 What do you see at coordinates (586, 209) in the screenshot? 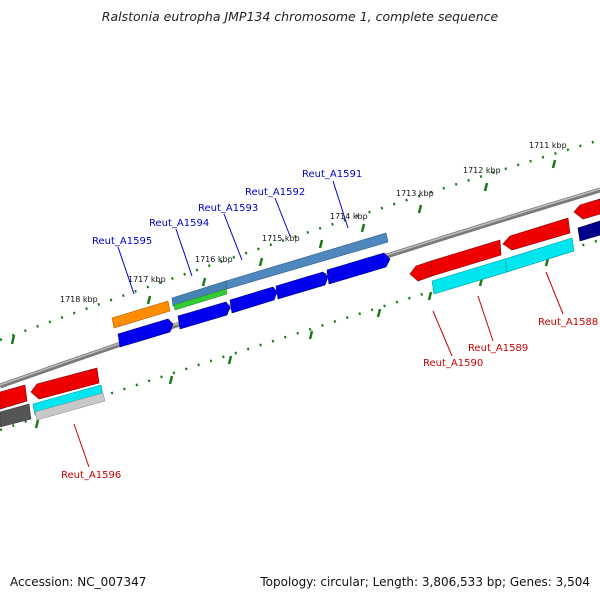
I see `cds-reverse-far-right` at bounding box center [586, 209].